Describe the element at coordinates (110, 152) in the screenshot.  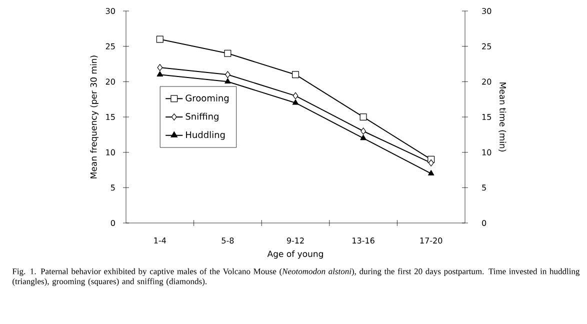
I see `y-tick-label: 10` at that location.